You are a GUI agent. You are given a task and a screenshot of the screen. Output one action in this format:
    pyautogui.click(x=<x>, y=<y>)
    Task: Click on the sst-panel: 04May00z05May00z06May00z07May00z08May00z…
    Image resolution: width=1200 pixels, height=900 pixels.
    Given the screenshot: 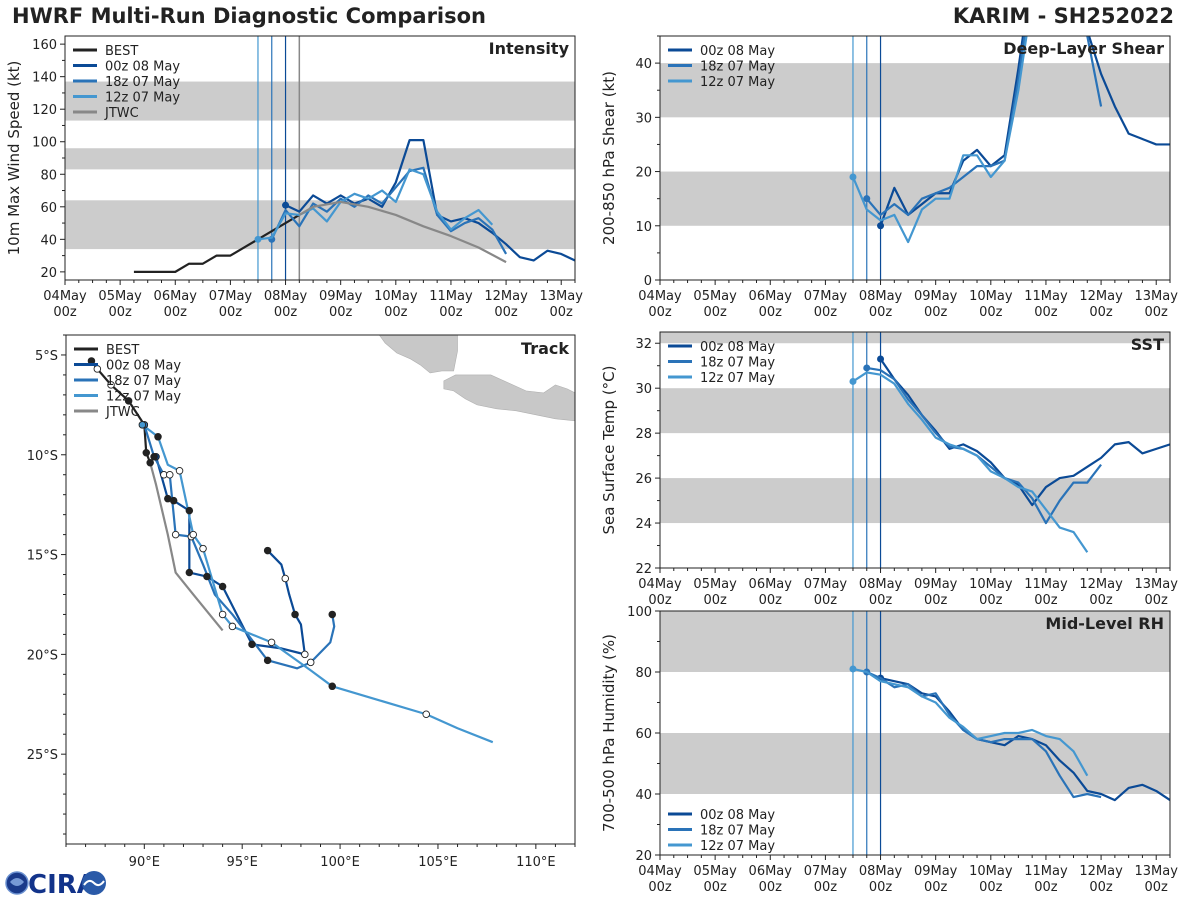 What is the action you would take?
    pyautogui.click(x=889, y=469)
    